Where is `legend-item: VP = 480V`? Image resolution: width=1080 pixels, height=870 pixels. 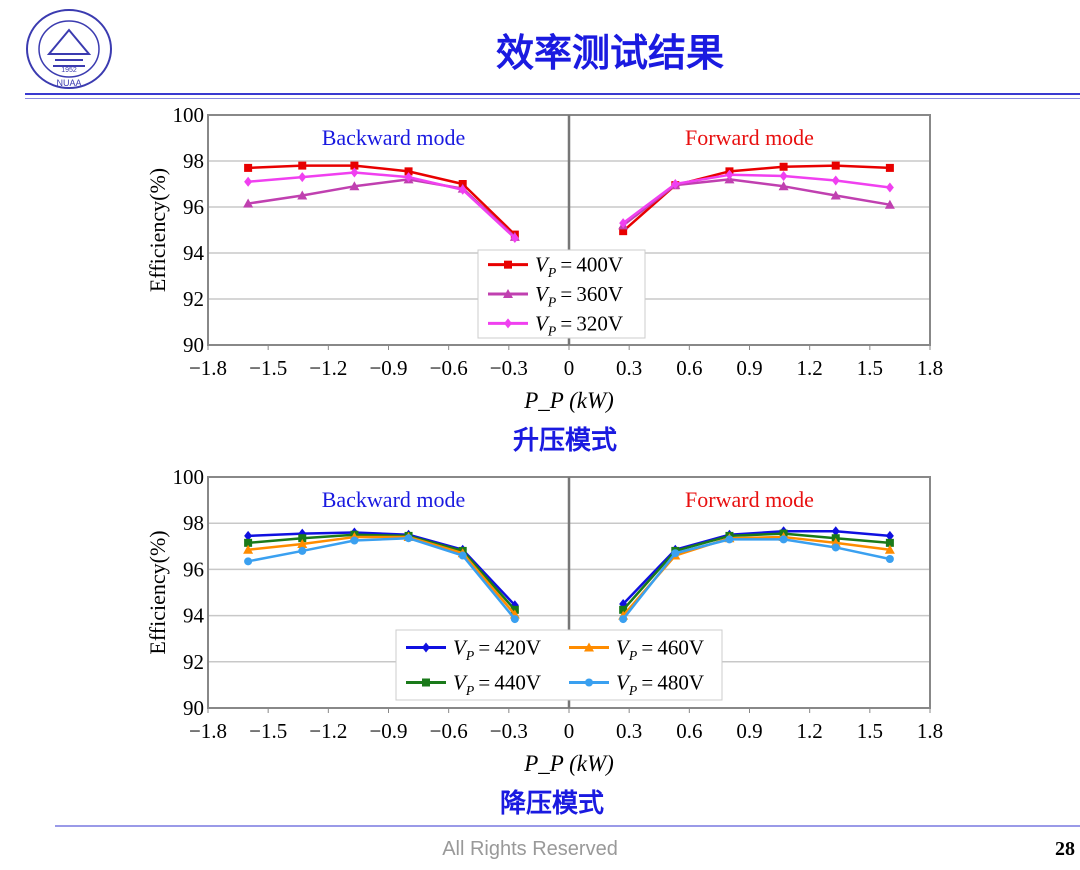
legend-item: VP = 480V is located at coordinates (636, 684).